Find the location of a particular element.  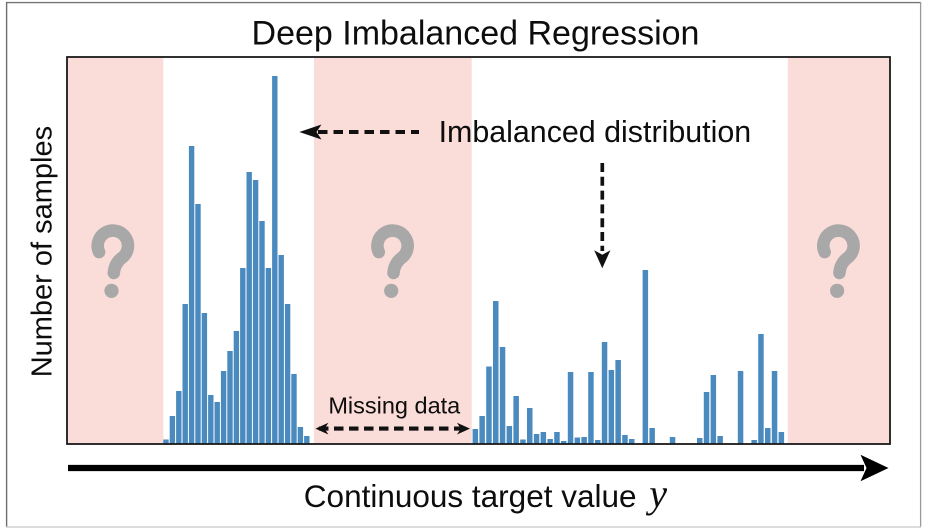

svg-text: Number of samples is located at coordinates (43, 251).